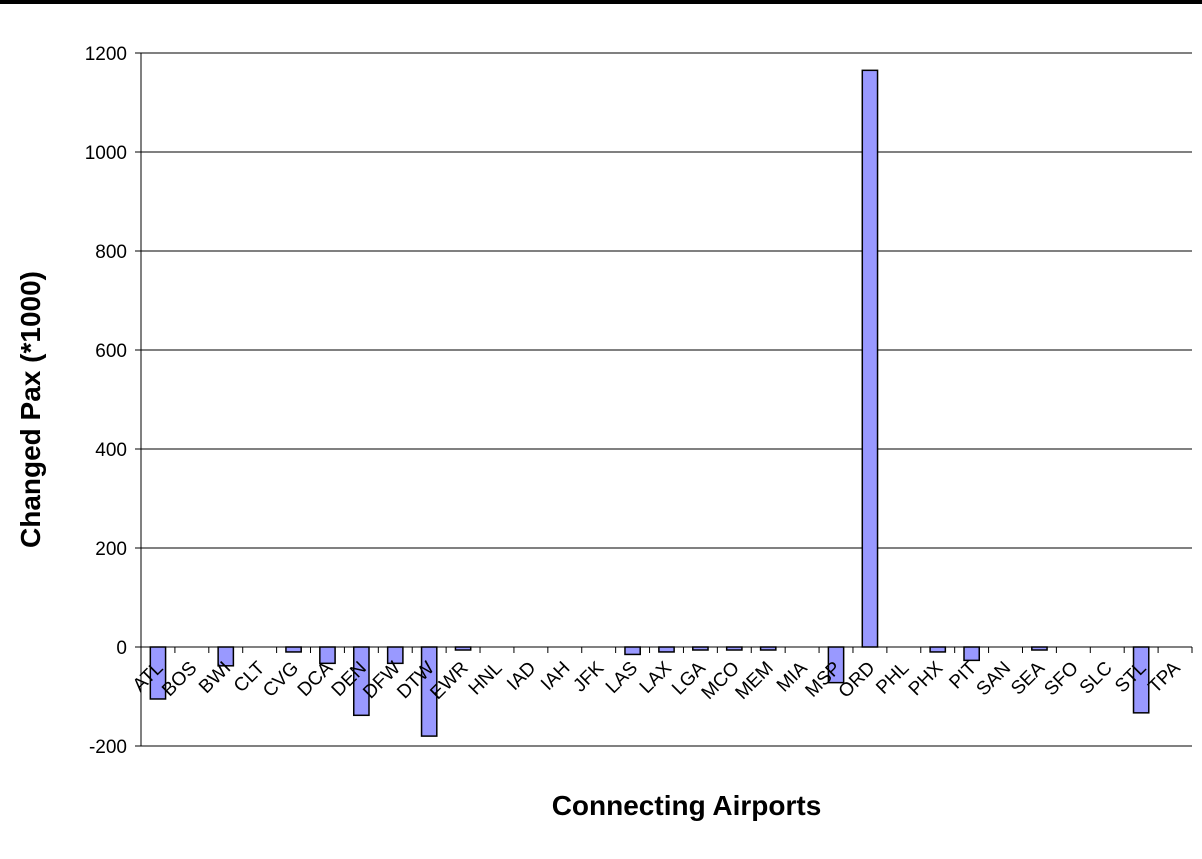 The image size is (1202, 859). What do you see at coordinates (601, 2) in the screenshot?
I see `top-border-rule` at bounding box center [601, 2].